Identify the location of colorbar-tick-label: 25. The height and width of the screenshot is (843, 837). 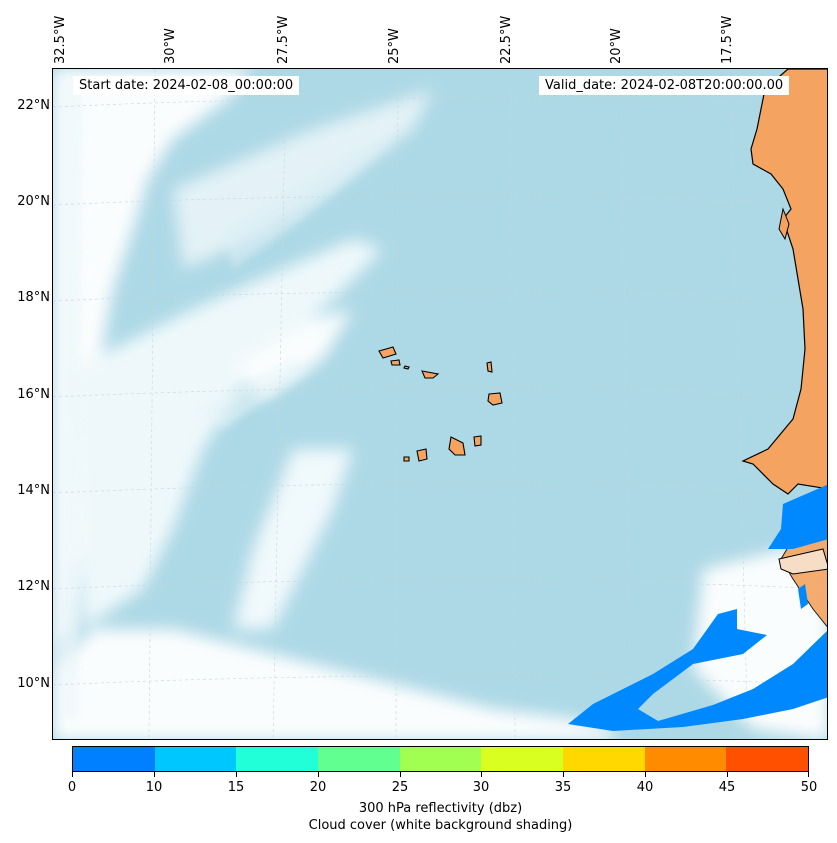
(400, 787).